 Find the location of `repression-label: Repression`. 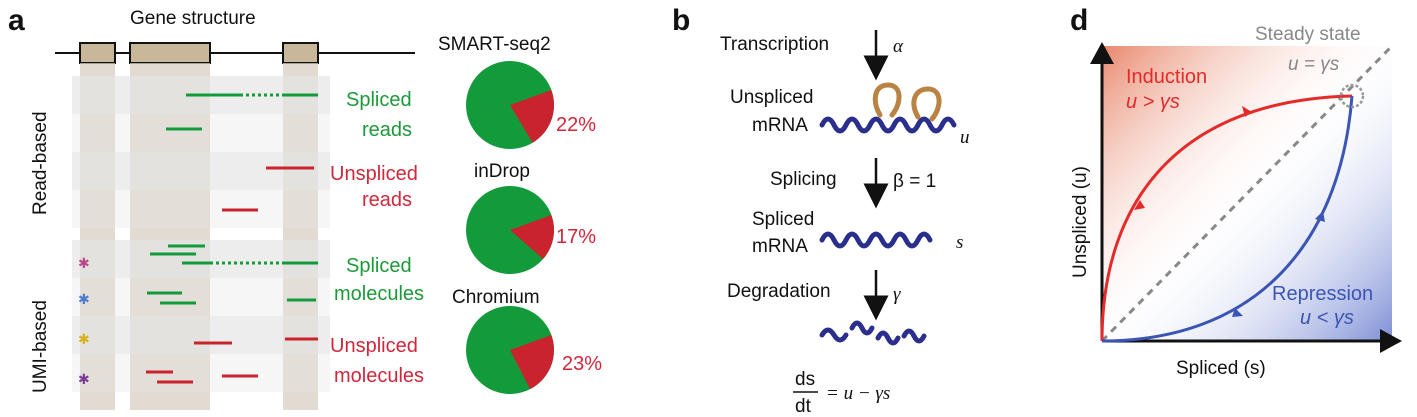

repression-label: Repression is located at coordinates (1322, 294).